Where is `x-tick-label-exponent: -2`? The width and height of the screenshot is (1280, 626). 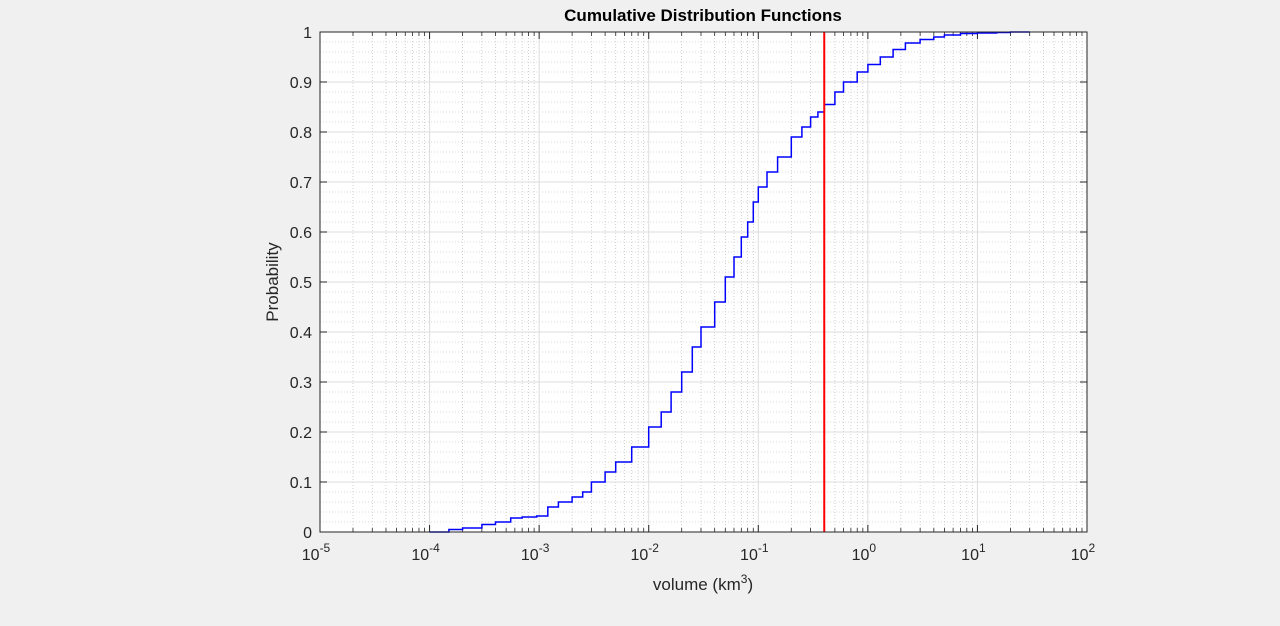
x-tick-label-exponent: -2 is located at coordinates (653, 548).